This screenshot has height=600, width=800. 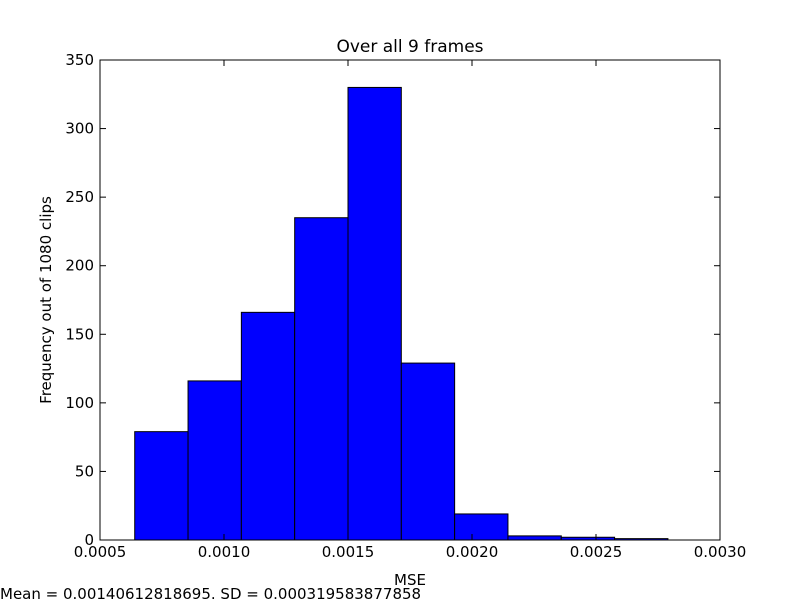 What do you see at coordinates (596, 552) in the screenshot?
I see `x-tick-label: 0.0025` at bounding box center [596, 552].